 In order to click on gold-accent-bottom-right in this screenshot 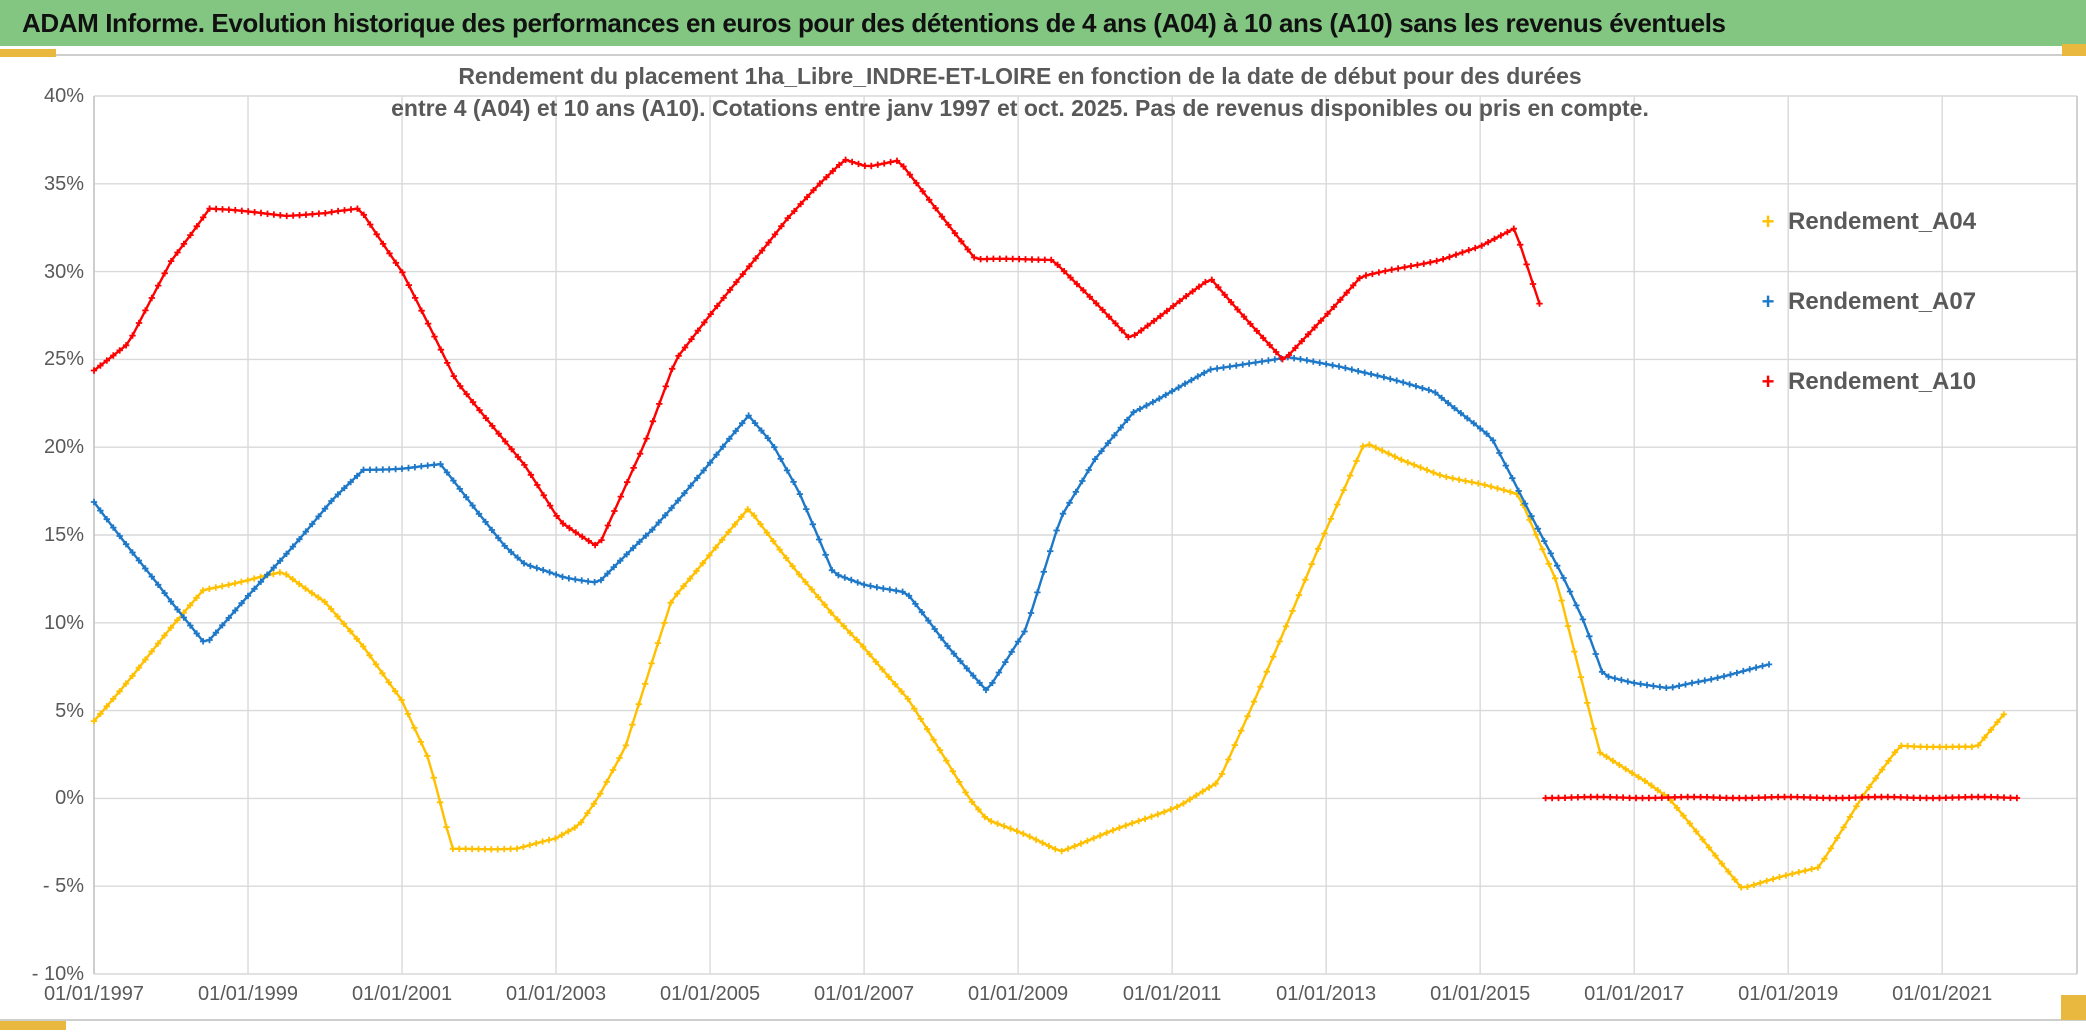, I will do `click(2073, 1007)`.